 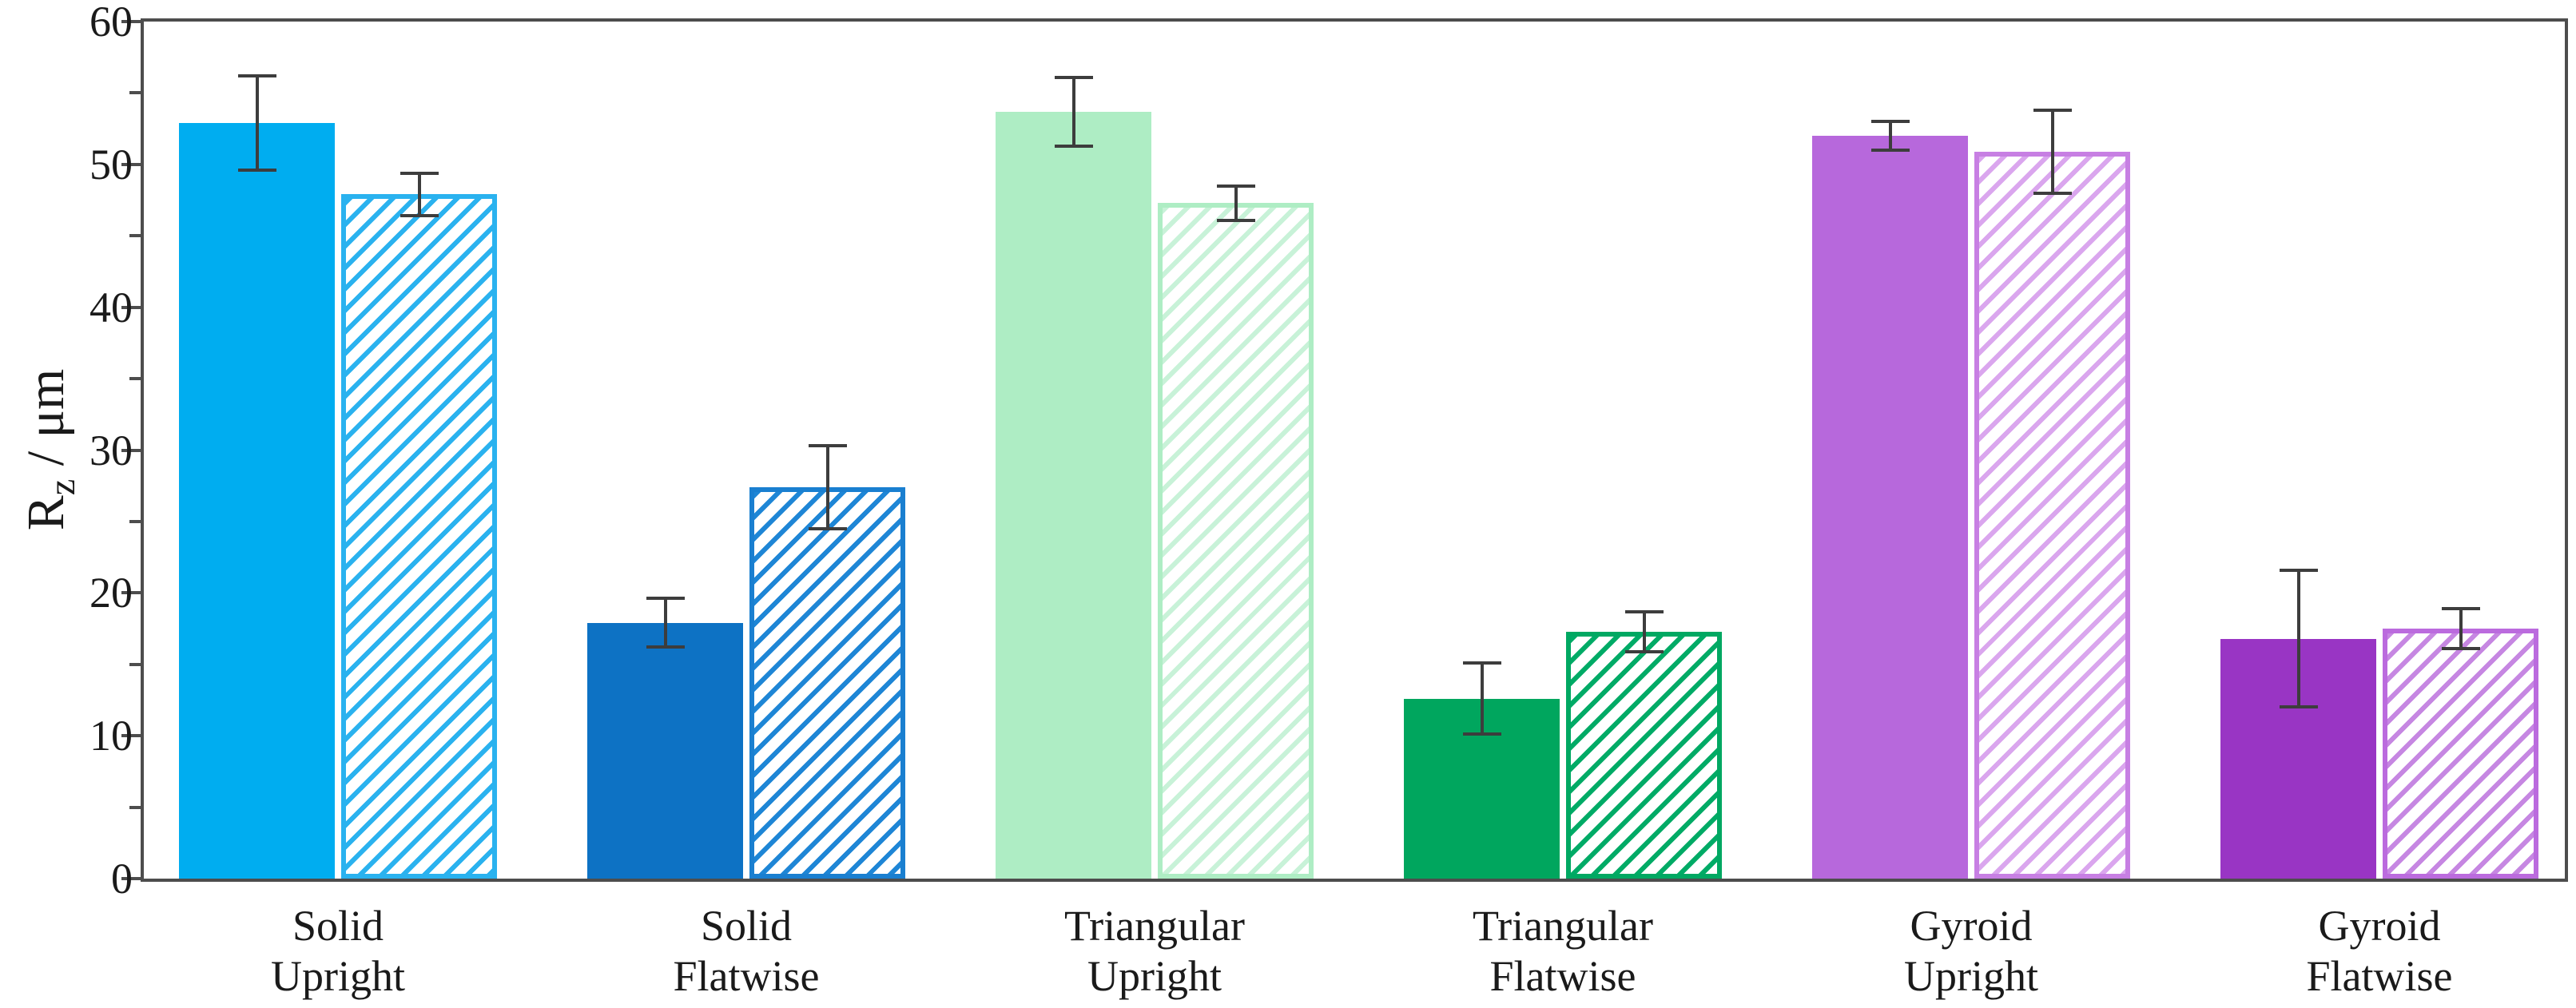 I want to click on x-category-label: Triangular Upright, so click(x=1154, y=951).